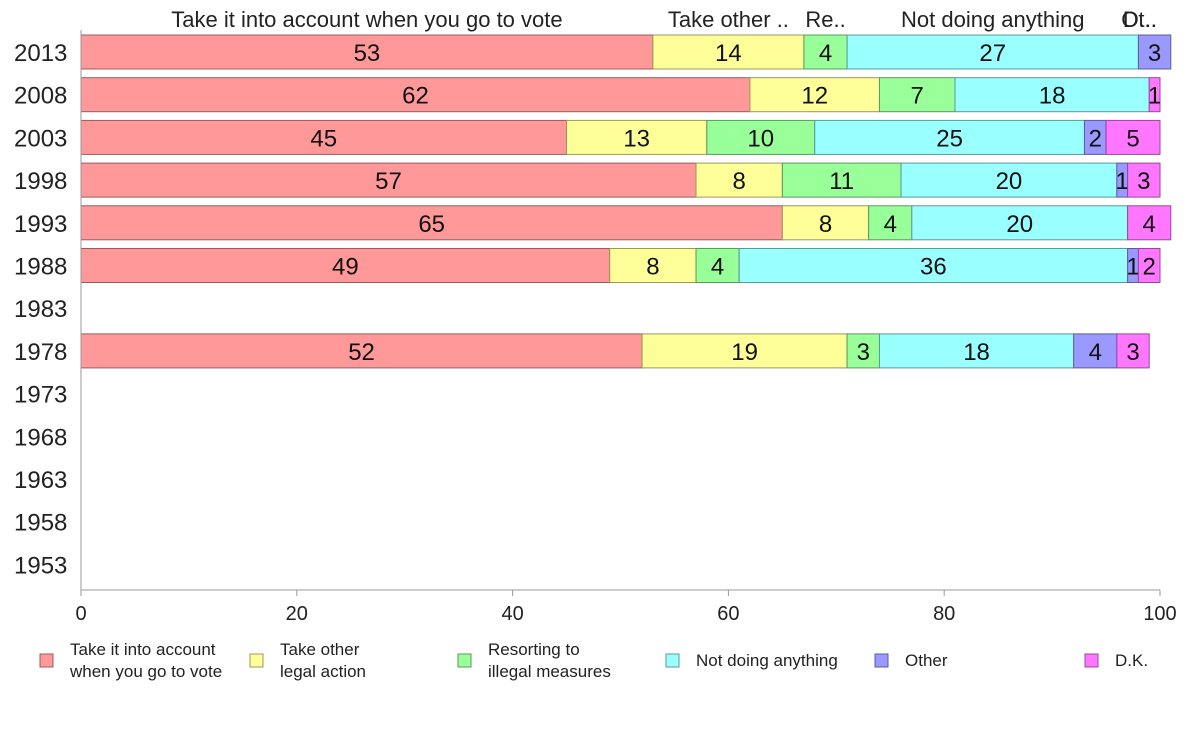  What do you see at coordinates (143, 649) in the screenshot?
I see `legend-label: Take it into account` at bounding box center [143, 649].